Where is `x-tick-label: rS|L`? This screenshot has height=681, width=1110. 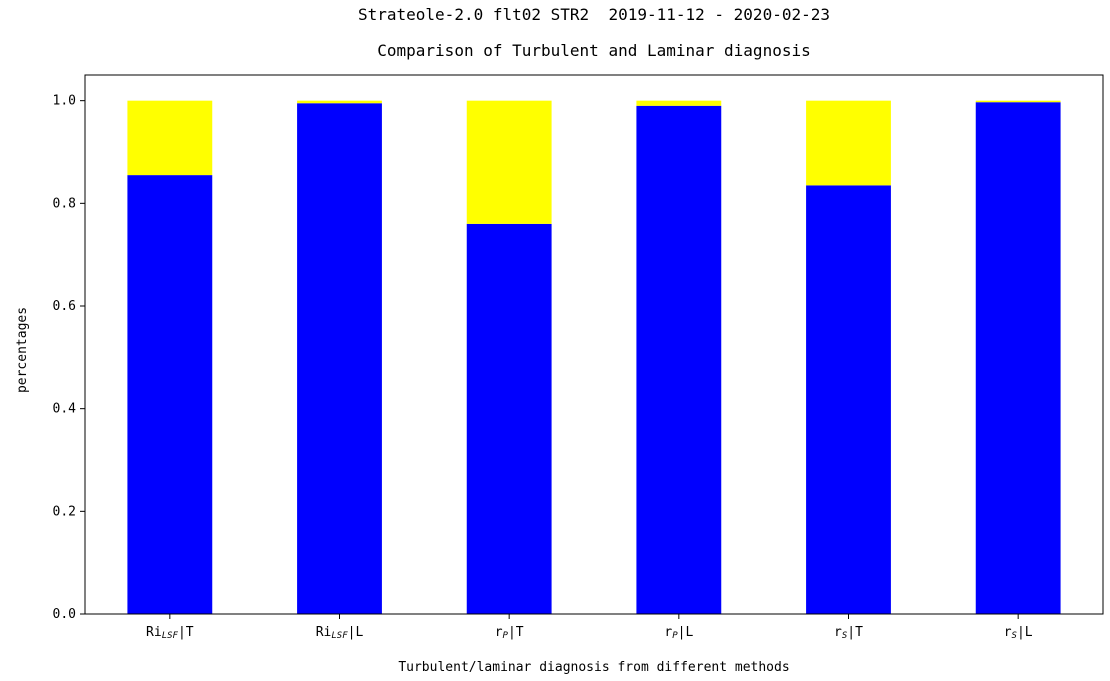
x-tick-label: rS|L is located at coordinates (1018, 633).